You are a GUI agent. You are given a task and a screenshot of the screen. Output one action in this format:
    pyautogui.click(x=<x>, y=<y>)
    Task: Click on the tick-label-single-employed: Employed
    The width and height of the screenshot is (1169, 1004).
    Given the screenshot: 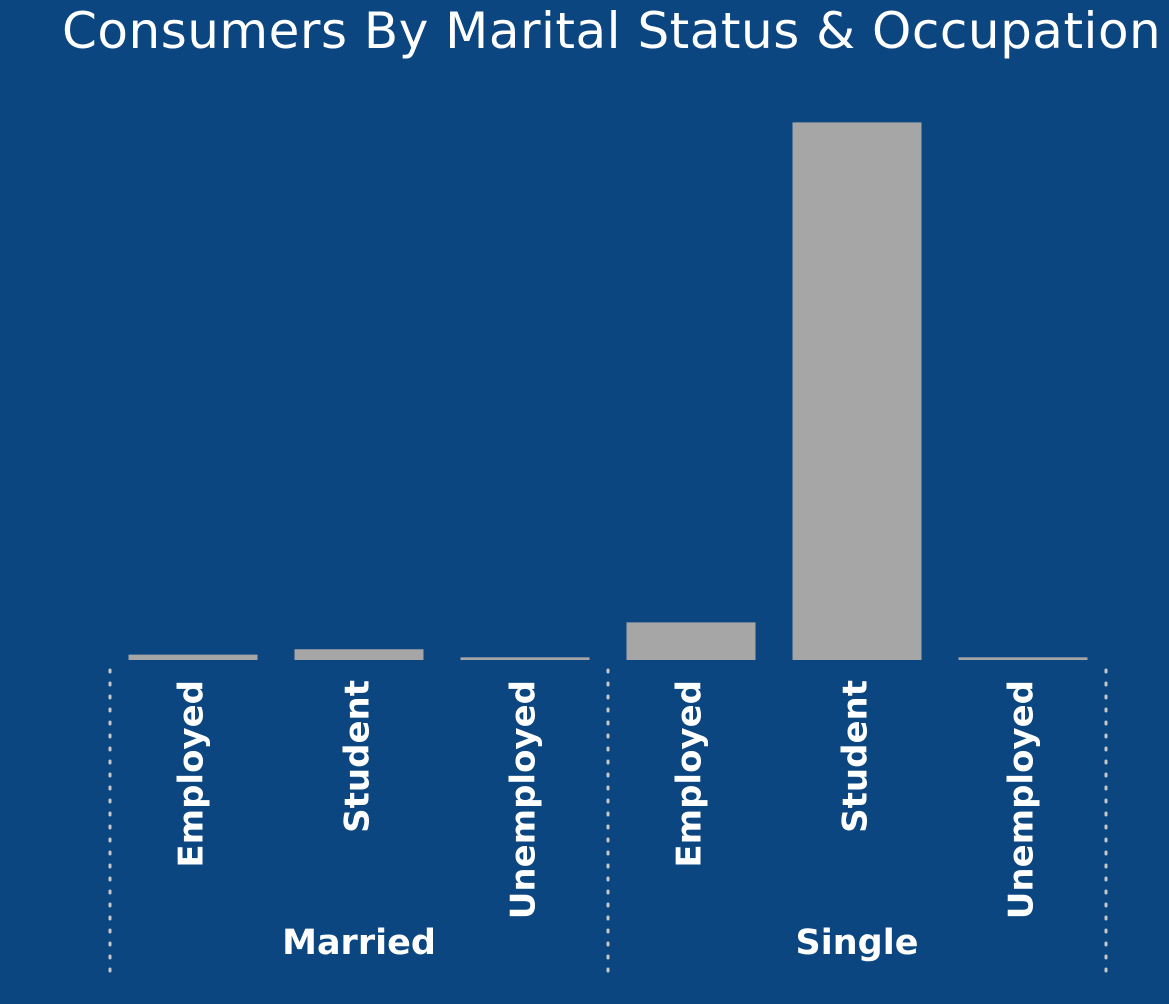 What is the action you would take?
    pyautogui.click(x=690, y=774)
    